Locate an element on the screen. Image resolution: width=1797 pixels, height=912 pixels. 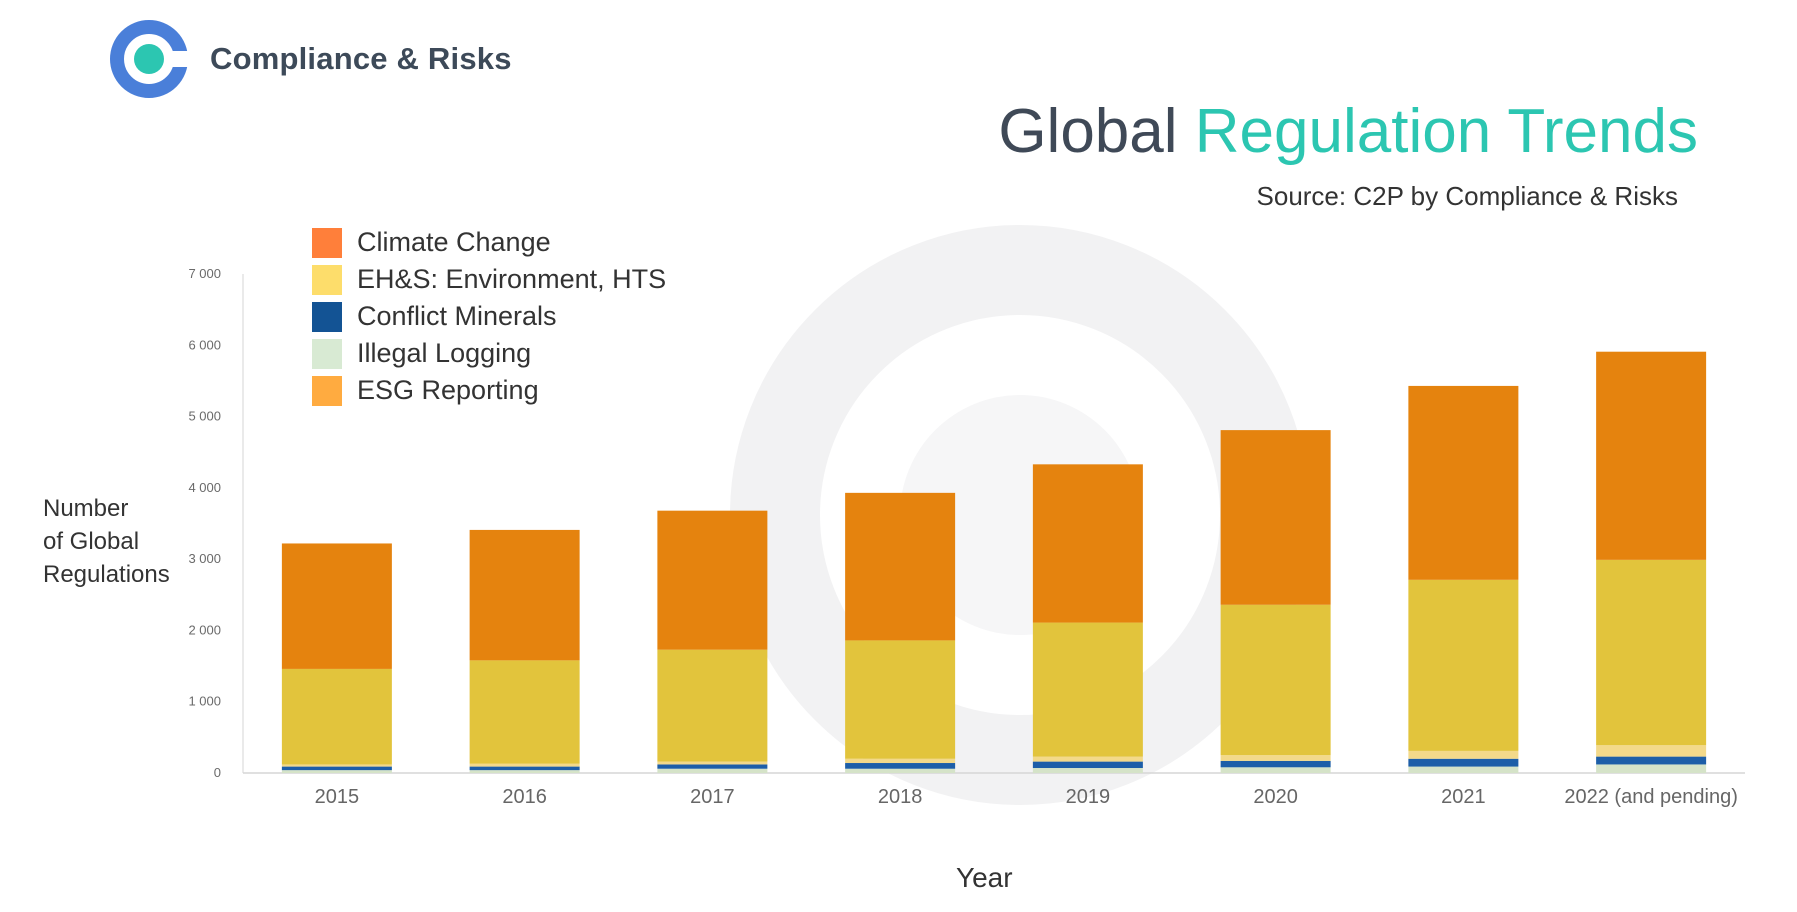
brand-logo: Compliance & Risks is located at coordinates (310, 59).